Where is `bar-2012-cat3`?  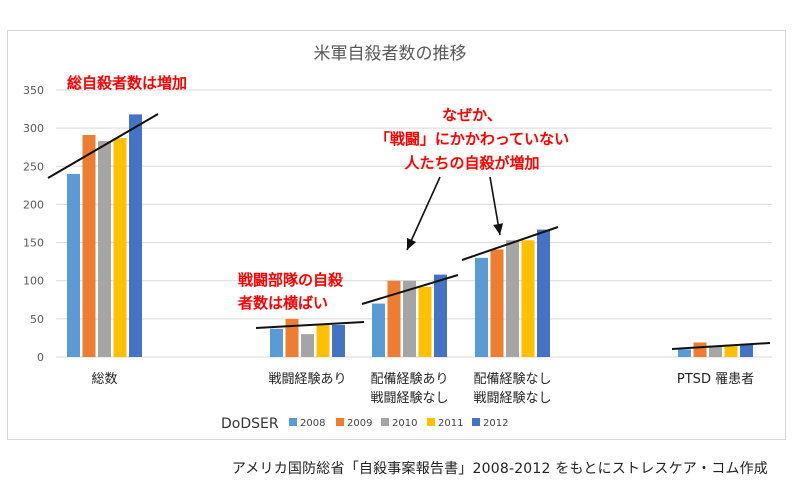
bar-2012-cat3 is located at coordinates (543, 293).